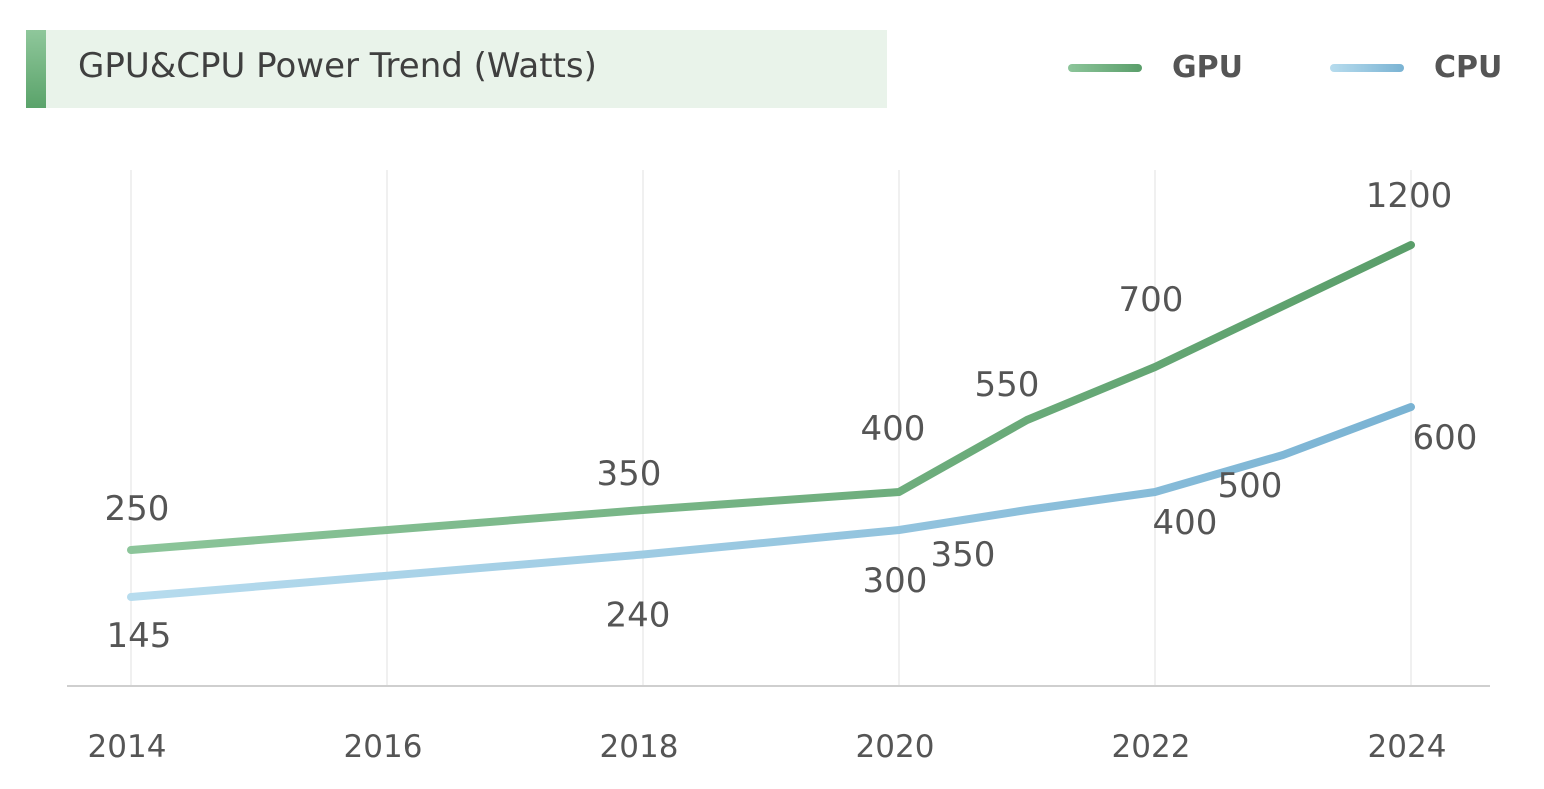 This screenshot has height=789, width=1544. What do you see at coordinates (1185, 523) in the screenshot?
I see `data-label-cpu-2022: 400` at bounding box center [1185, 523].